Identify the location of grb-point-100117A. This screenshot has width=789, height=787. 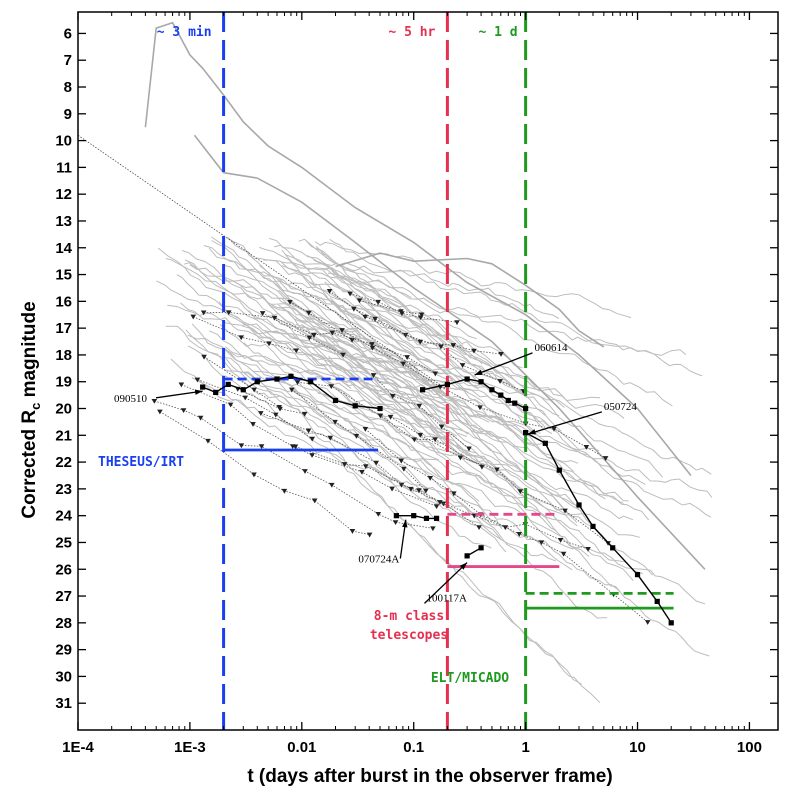
(467, 556).